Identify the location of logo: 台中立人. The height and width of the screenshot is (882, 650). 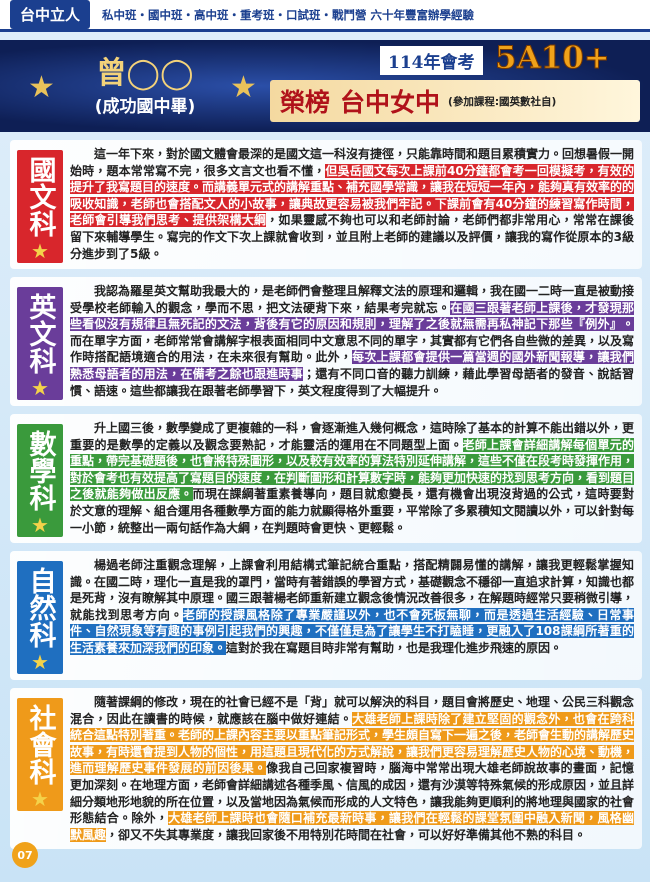
(50, 14).